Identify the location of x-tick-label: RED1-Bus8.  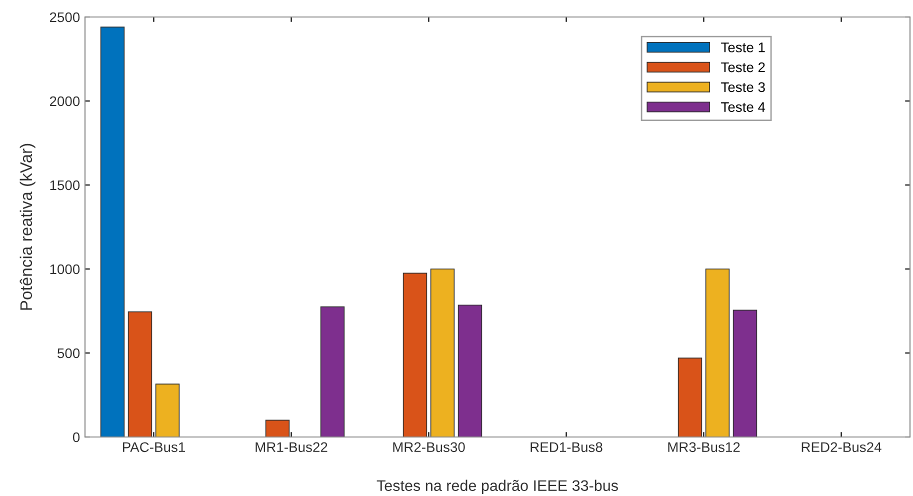
(566, 447).